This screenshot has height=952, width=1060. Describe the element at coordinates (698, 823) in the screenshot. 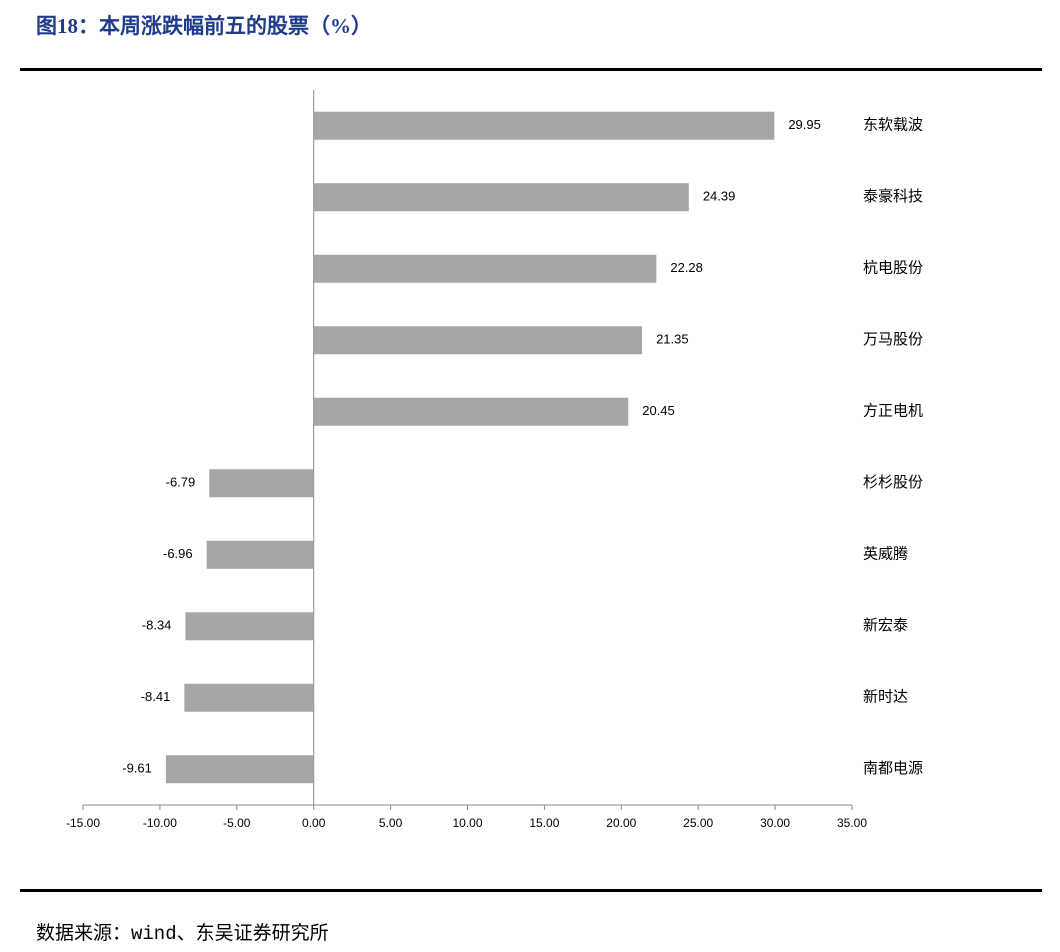

I see `x-tick-label: 25.00` at that location.